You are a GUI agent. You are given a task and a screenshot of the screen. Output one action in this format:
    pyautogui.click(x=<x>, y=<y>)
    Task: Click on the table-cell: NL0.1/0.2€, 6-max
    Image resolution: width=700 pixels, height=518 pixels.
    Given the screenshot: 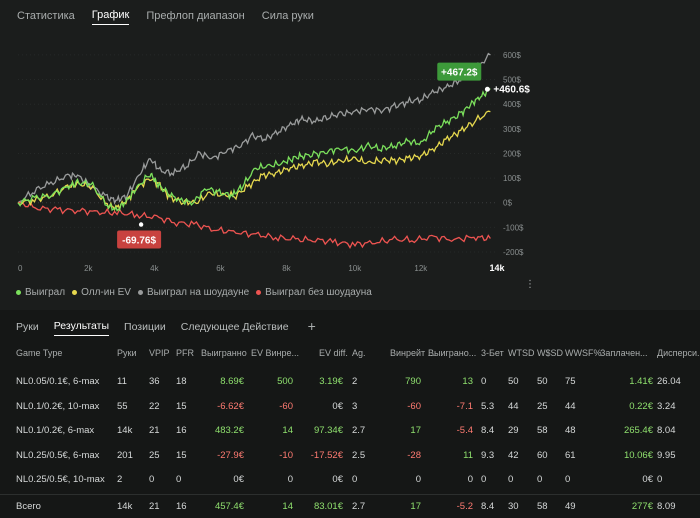 What is the action you would take?
    pyautogui.click(x=55, y=430)
    